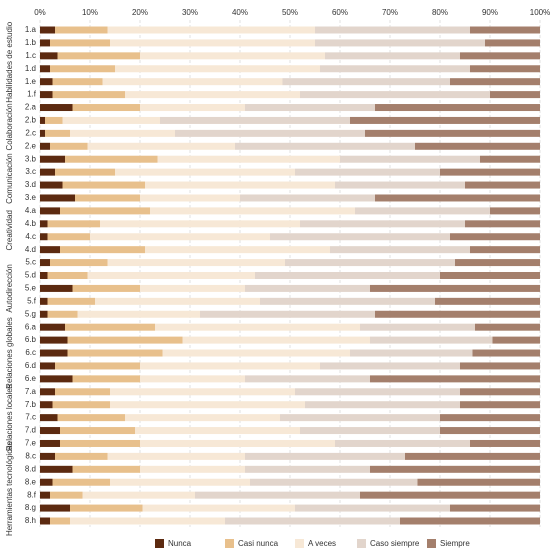 The image size is (560, 560). Describe the element at coordinates (440, 12) in the screenshot. I see `x-tick-label: 80%` at that location.